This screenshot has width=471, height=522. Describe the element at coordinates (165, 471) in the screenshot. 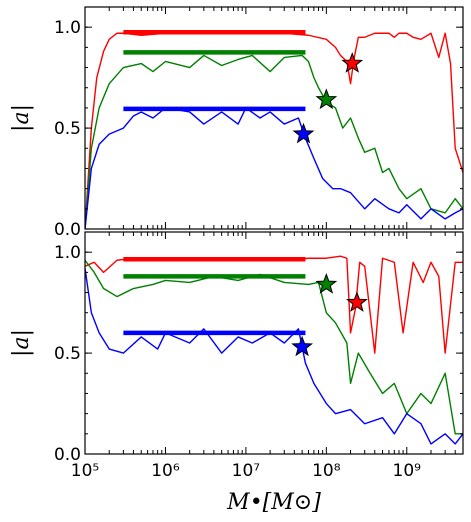

I see `x-tick-label: 10⁶` at that location.